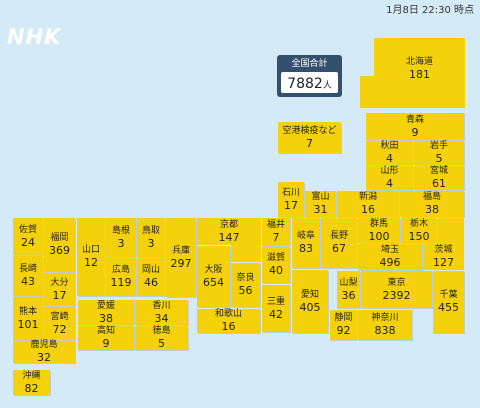  What do you see at coordinates (348, 289) in the screenshot?
I see `tile-yamanashi: 山梨 36` at bounding box center [348, 289].